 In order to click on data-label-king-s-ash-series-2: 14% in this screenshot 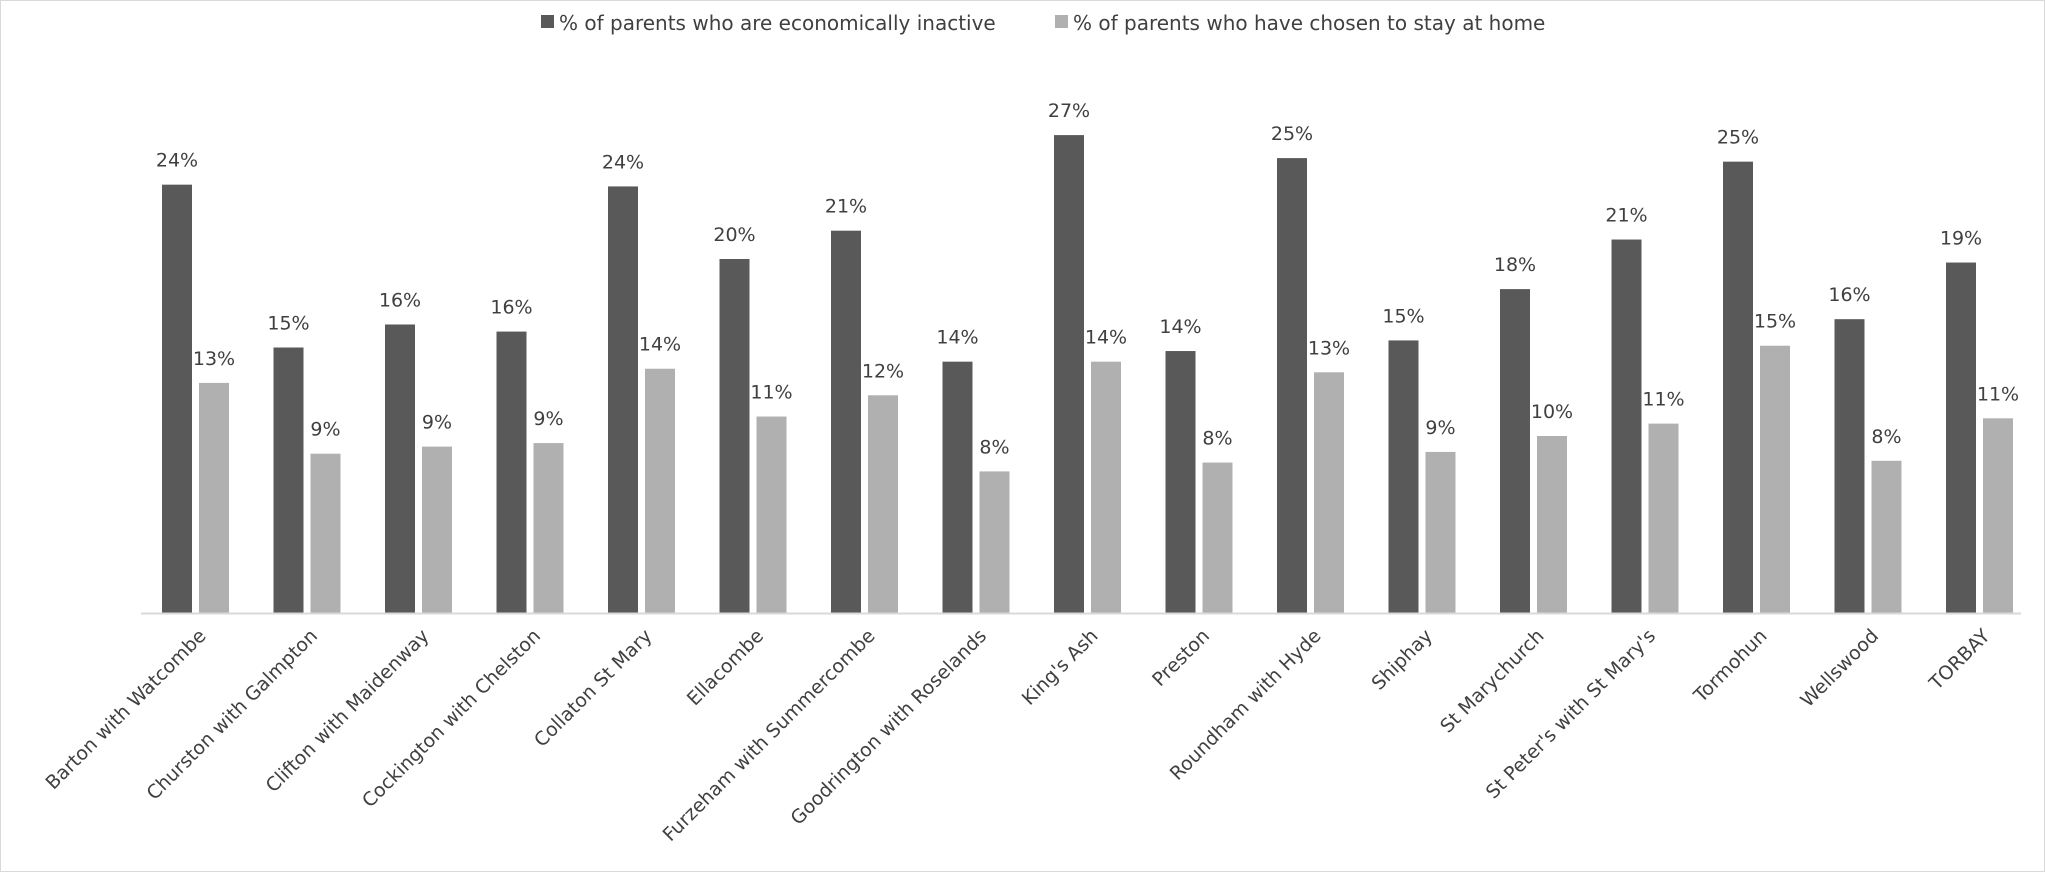, I will do `click(1106, 338)`.